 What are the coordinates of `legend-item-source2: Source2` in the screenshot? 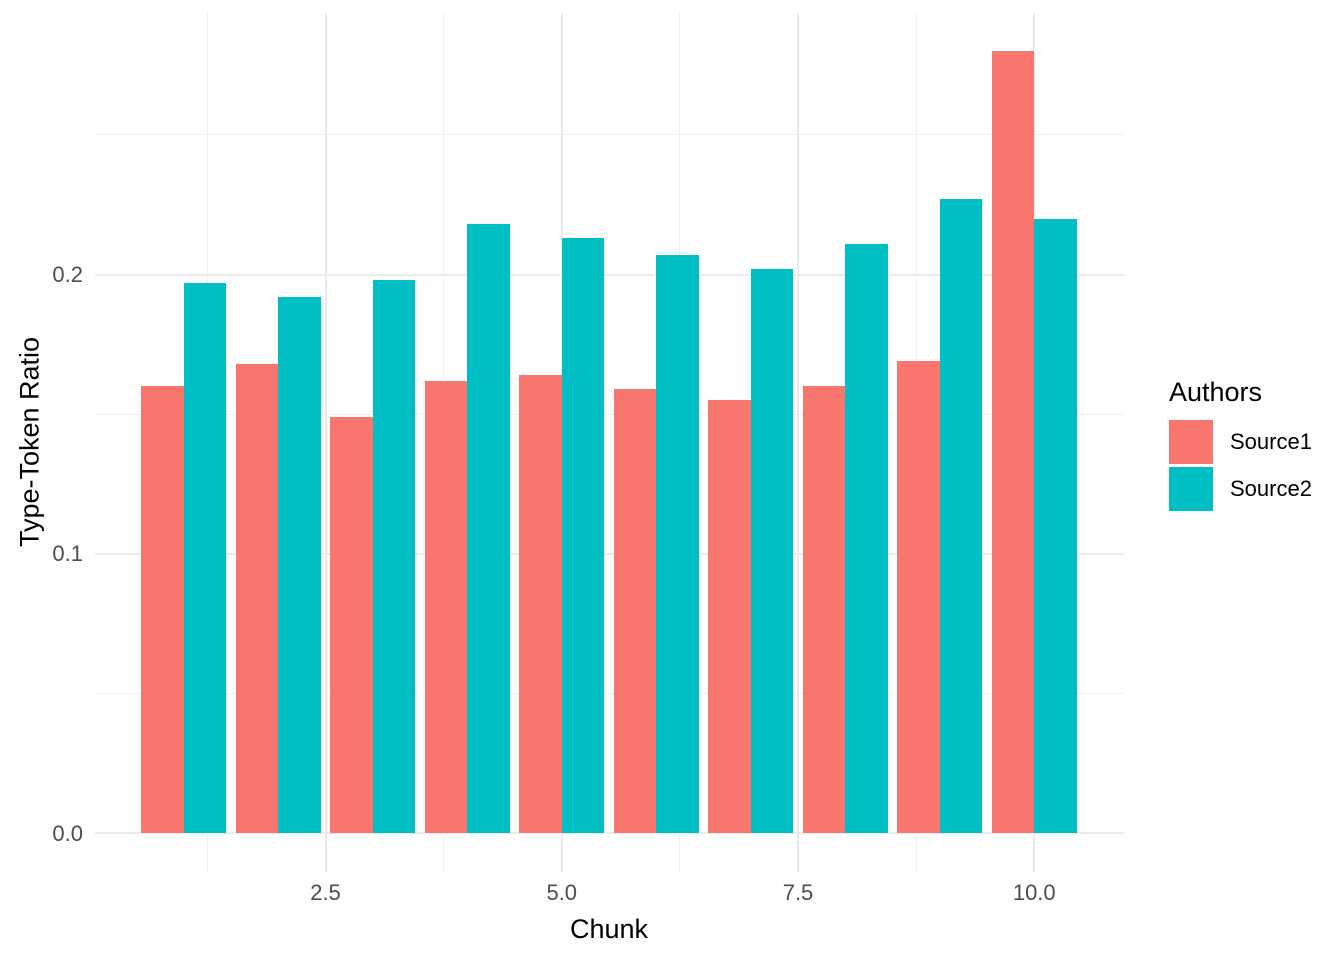 It's located at (1240, 489).